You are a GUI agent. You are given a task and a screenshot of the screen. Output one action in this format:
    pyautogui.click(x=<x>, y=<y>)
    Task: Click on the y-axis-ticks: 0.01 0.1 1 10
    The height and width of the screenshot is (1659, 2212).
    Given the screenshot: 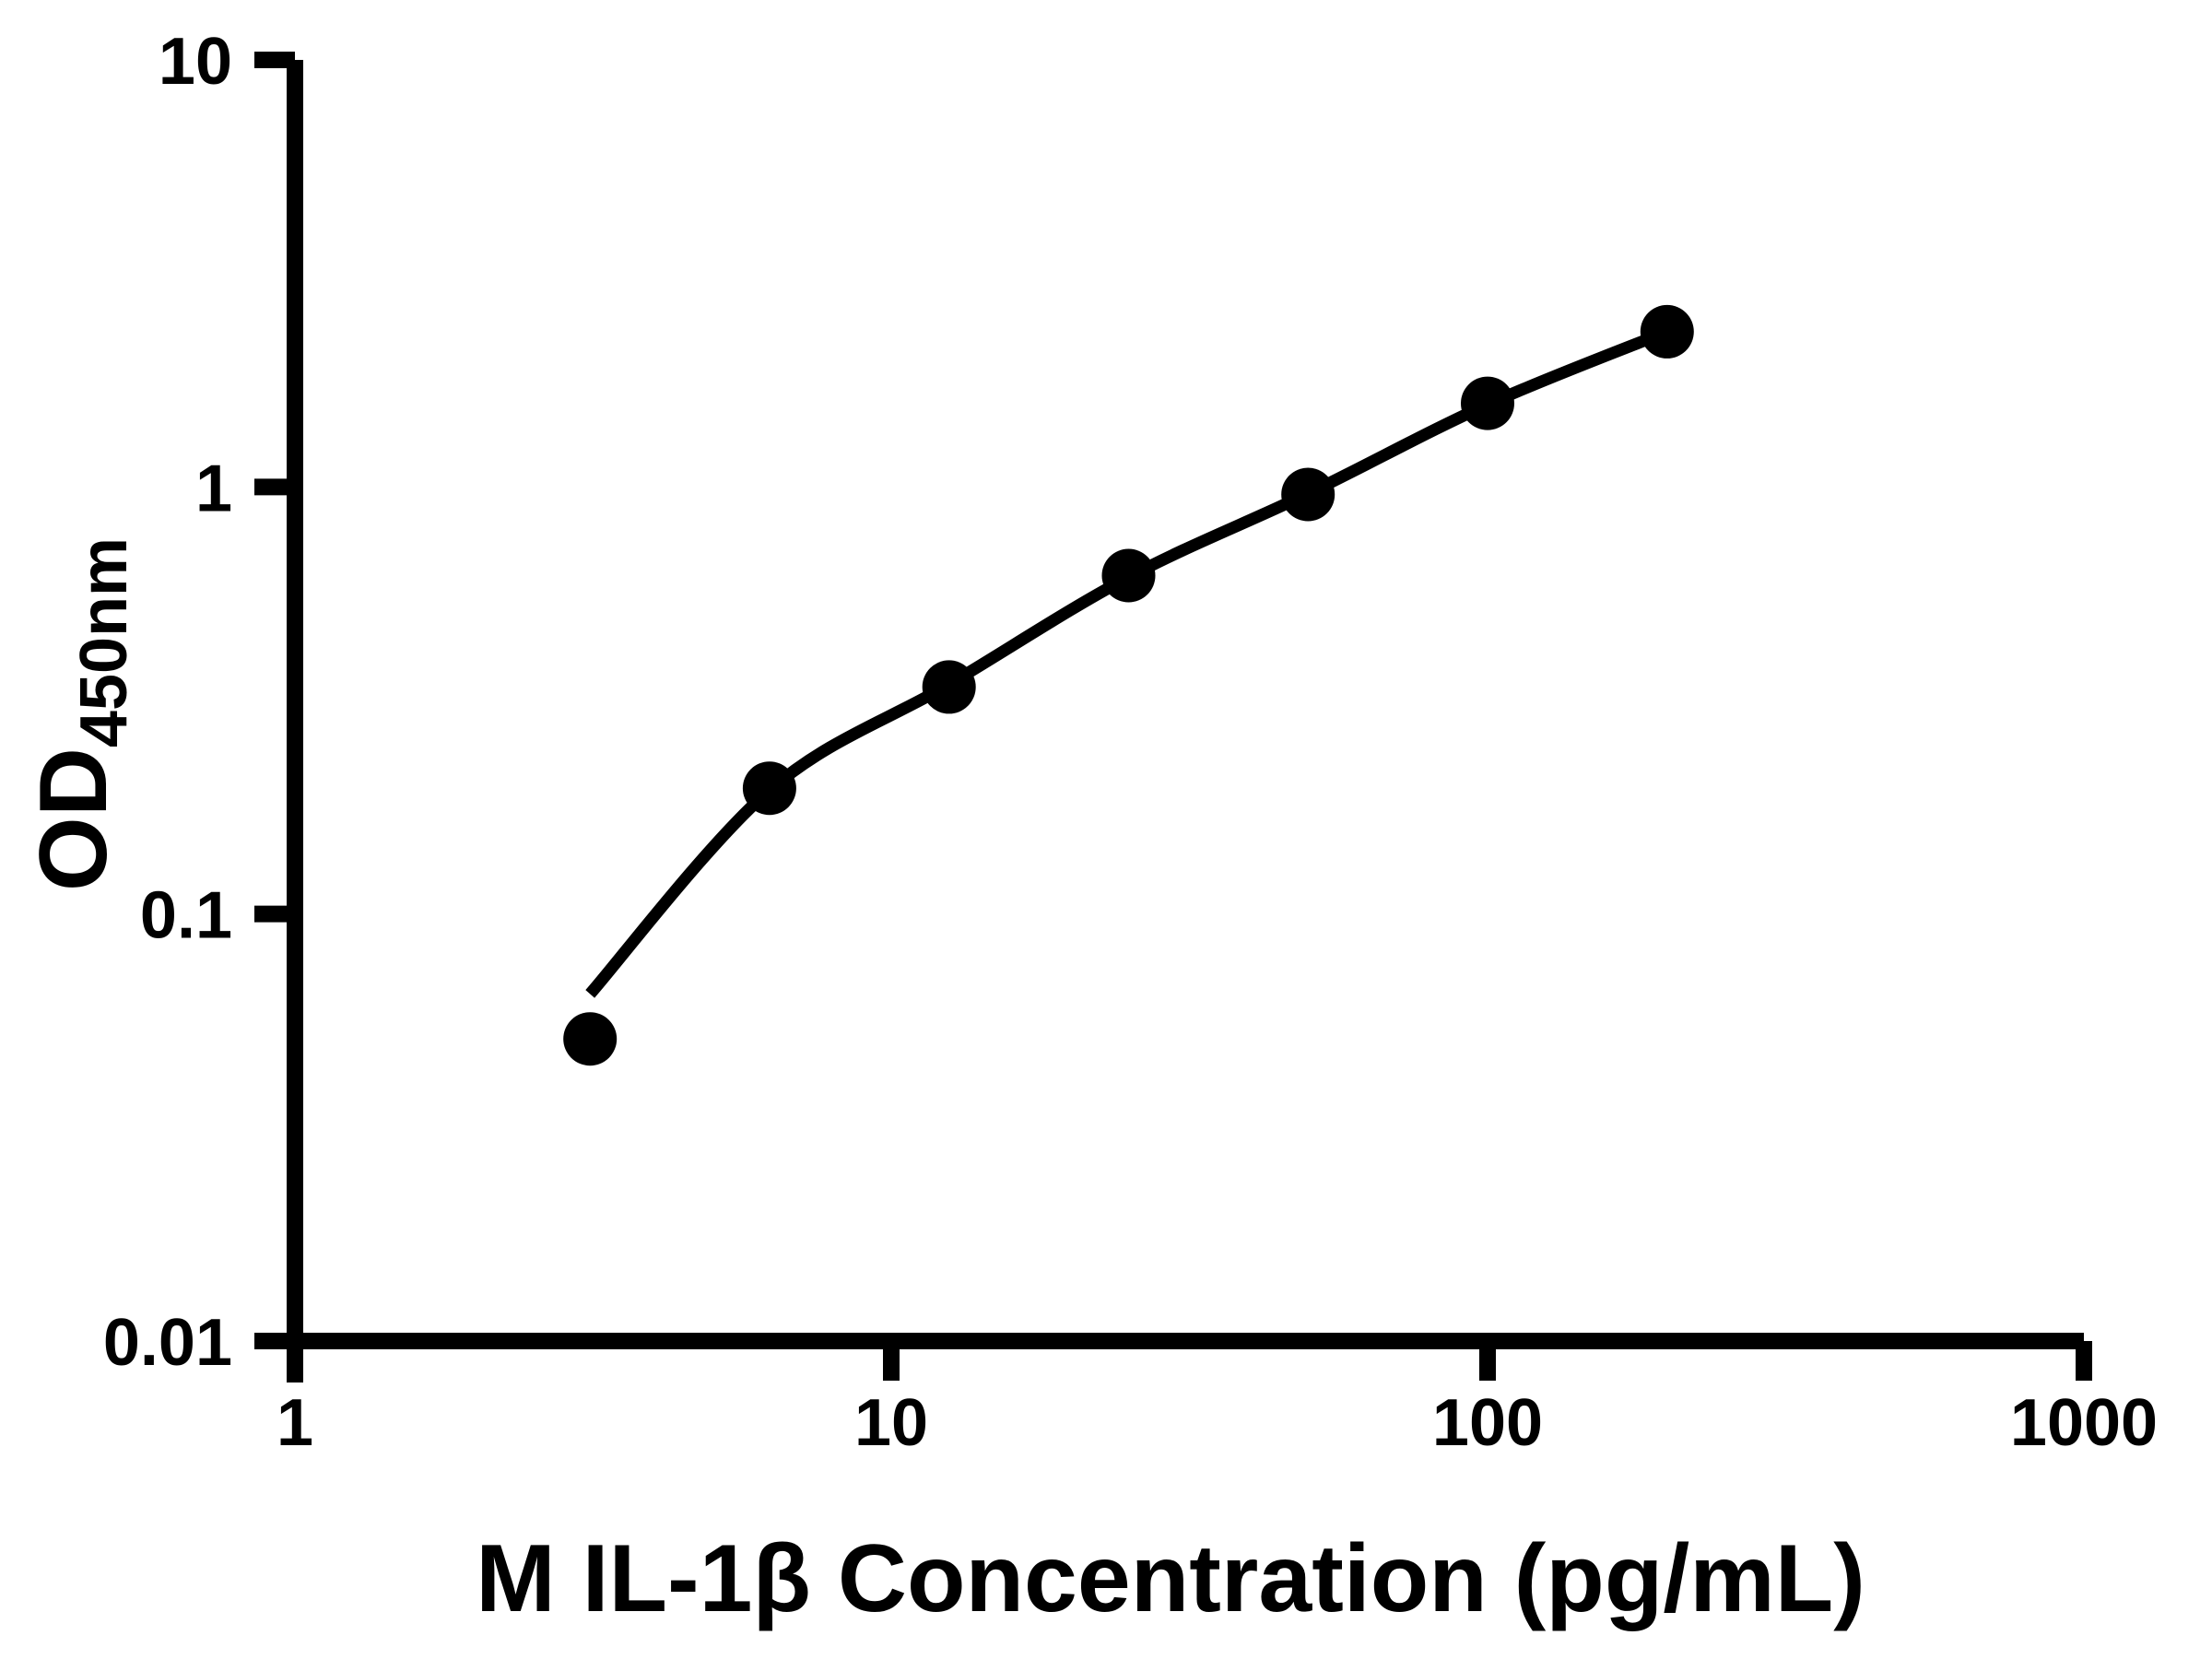 What is the action you would take?
    pyautogui.click(x=199, y=702)
    